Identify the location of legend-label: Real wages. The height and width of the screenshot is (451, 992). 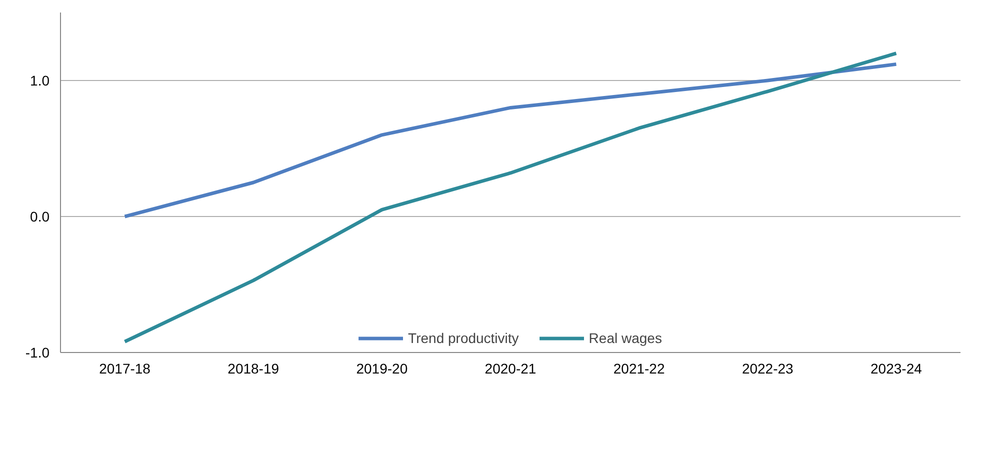
(625, 338).